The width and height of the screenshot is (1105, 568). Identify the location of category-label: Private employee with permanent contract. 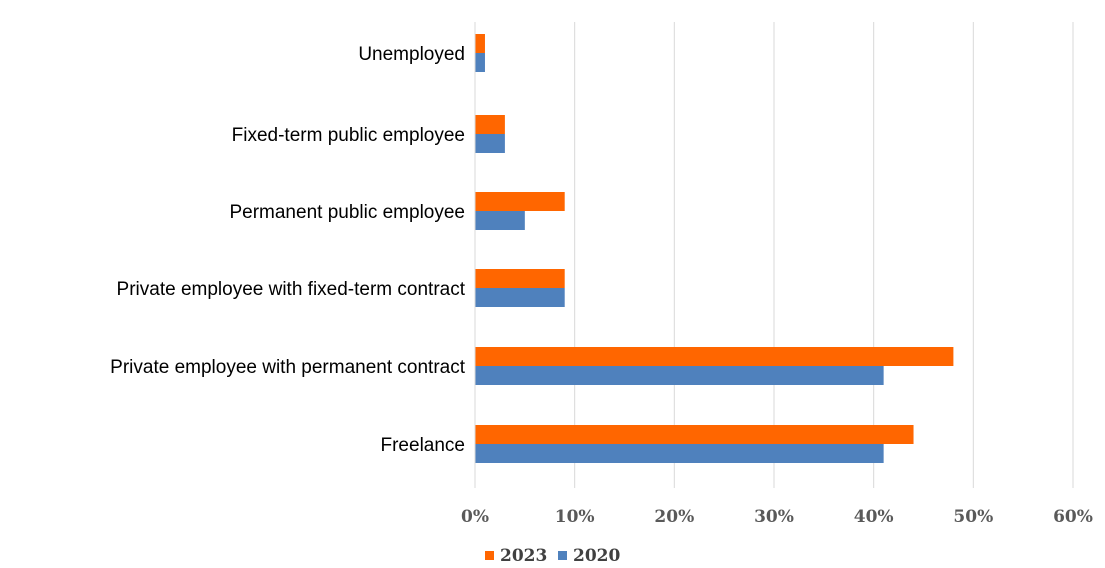
(288, 367).